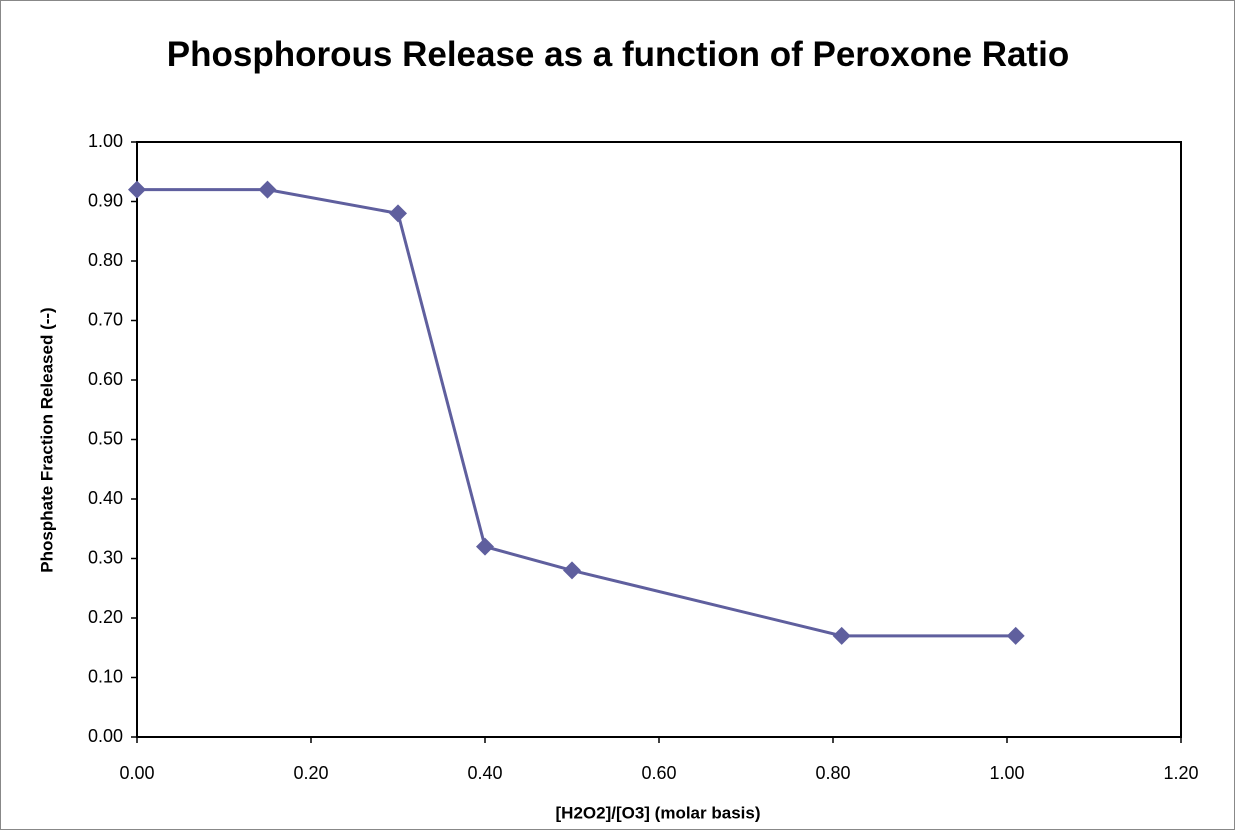 The width and height of the screenshot is (1235, 830). Describe the element at coordinates (658, 773) in the screenshot. I see `x-tick-label: 0.60` at that location.